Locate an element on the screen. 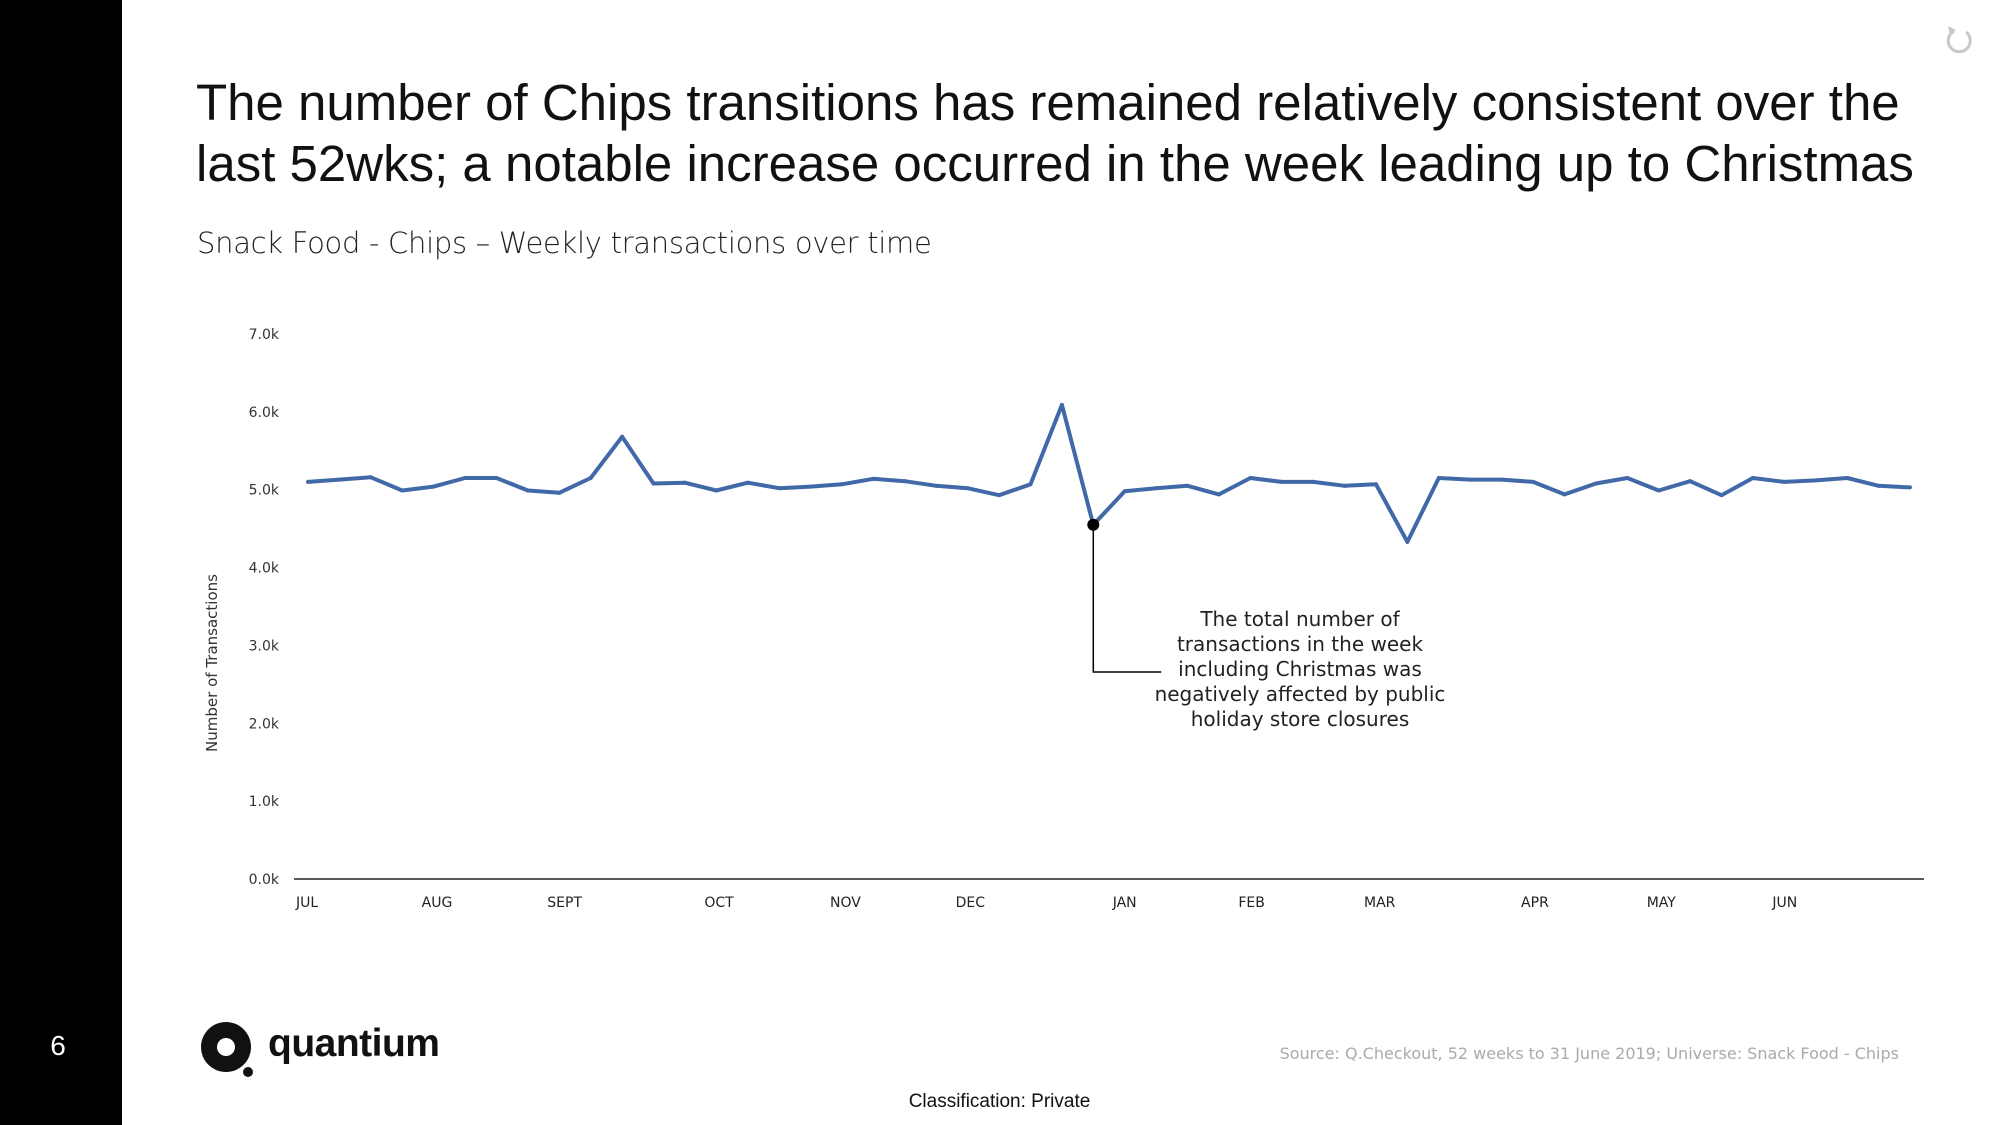 This screenshot has height=1125, width=1999. y-tick-label: 7.0k is located at coordinates (264, 335).